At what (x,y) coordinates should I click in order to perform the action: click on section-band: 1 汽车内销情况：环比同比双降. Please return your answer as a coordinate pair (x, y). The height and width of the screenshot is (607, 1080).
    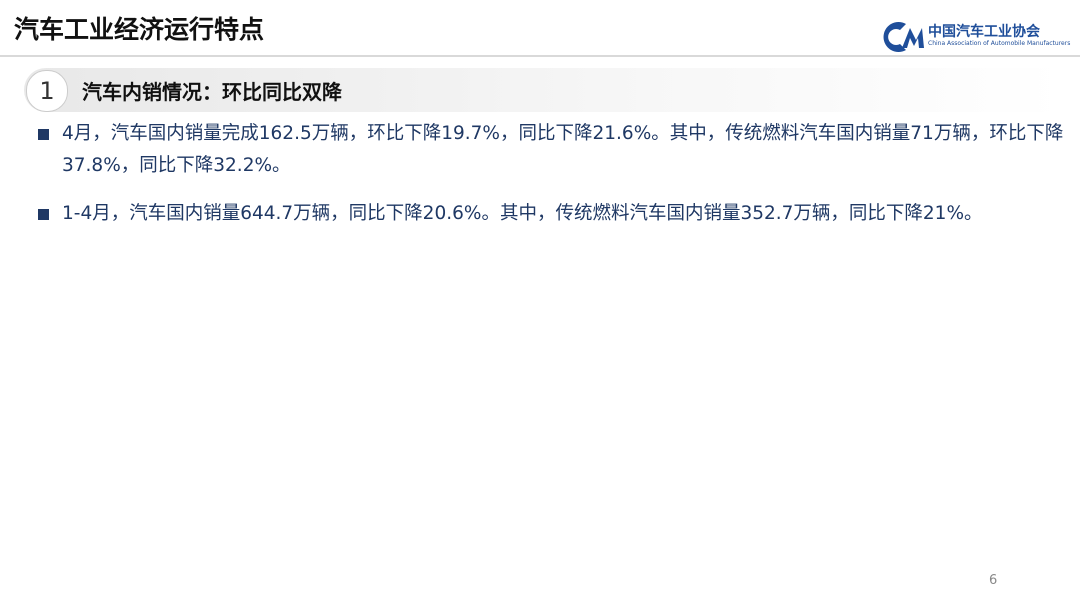
    Looking at the image, I should click on (544, 90).